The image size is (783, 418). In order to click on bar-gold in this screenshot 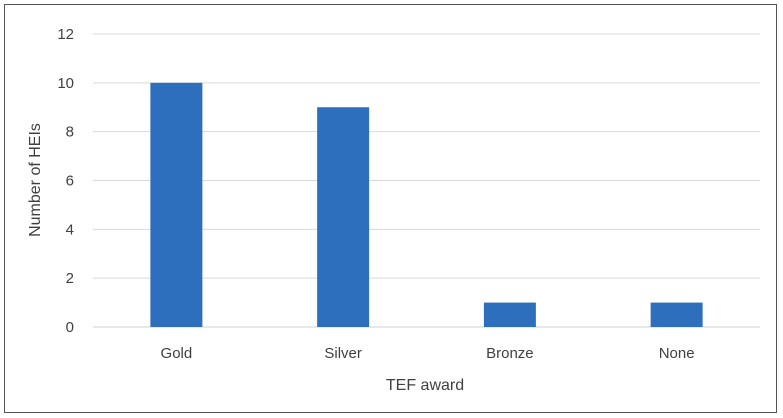, I will do `click(176, 204)`.